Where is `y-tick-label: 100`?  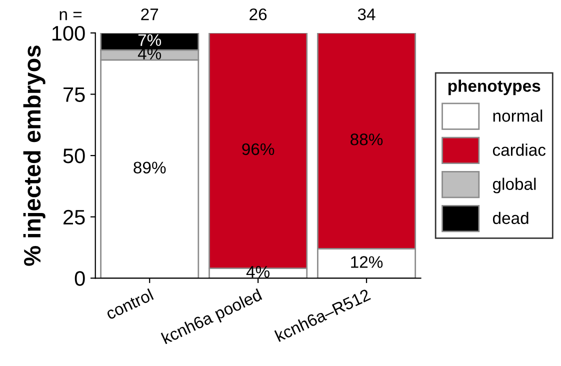 y-tick-label: 100 is located at coordinates (68, 33).